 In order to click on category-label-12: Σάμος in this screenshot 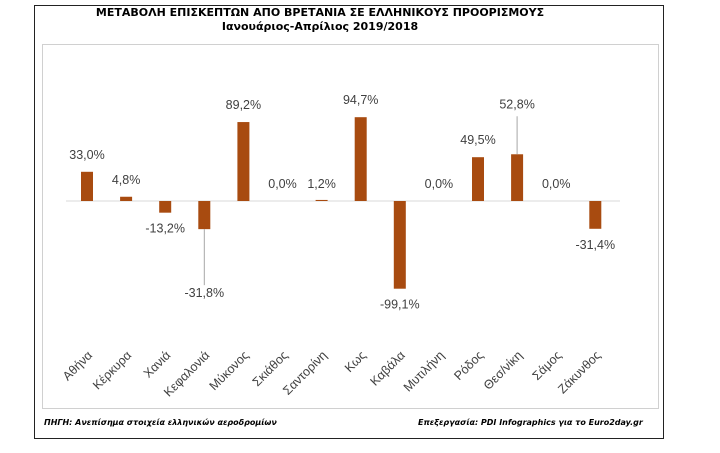, I will do `click(547, 365)`.